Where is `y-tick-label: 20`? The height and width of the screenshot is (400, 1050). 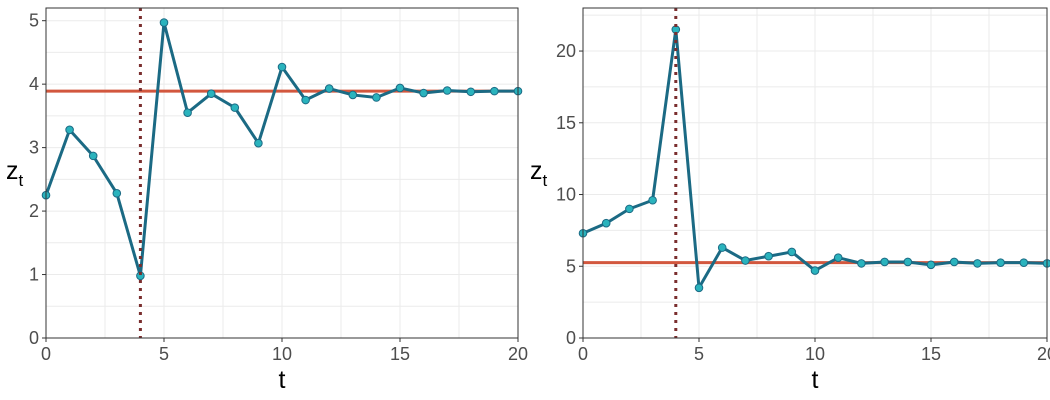 y-tick-label: 20 is located at coordinates (566, 51).